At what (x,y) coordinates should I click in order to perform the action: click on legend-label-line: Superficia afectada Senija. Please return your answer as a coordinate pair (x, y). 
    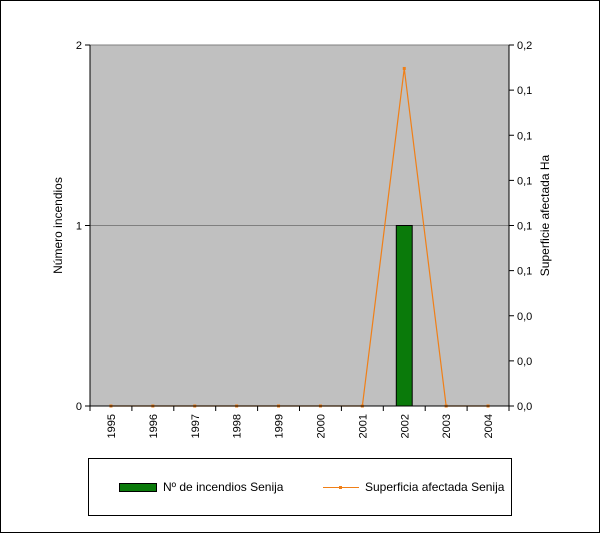
    Looking at the image, I should click on (435, 487).